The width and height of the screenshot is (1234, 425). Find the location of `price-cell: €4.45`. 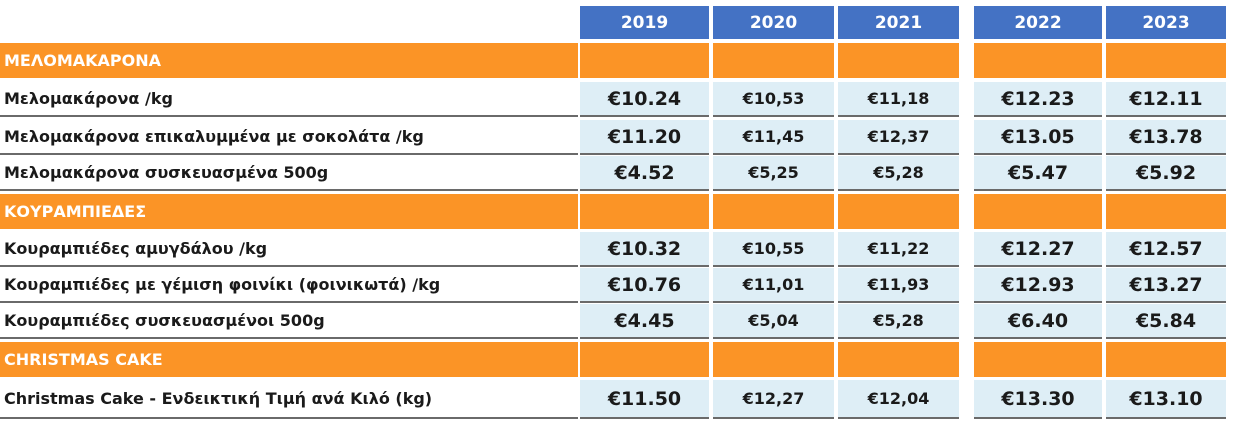

price-cell: €4.45 is located at coordinates (644, 321).